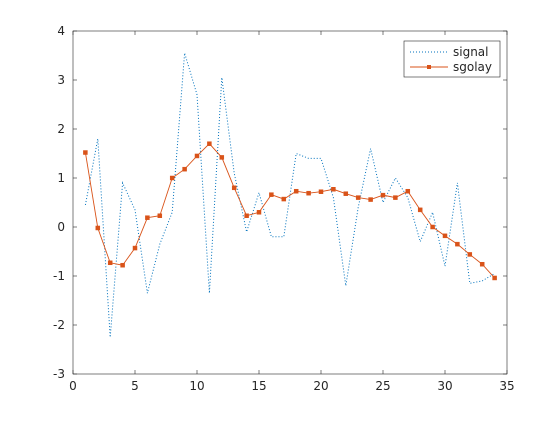 The width and height of the screenshot is (560, 424). Describe the element at coordinates (59, 276) in the screenshot. I see `y-tick-label: -1` at that location.